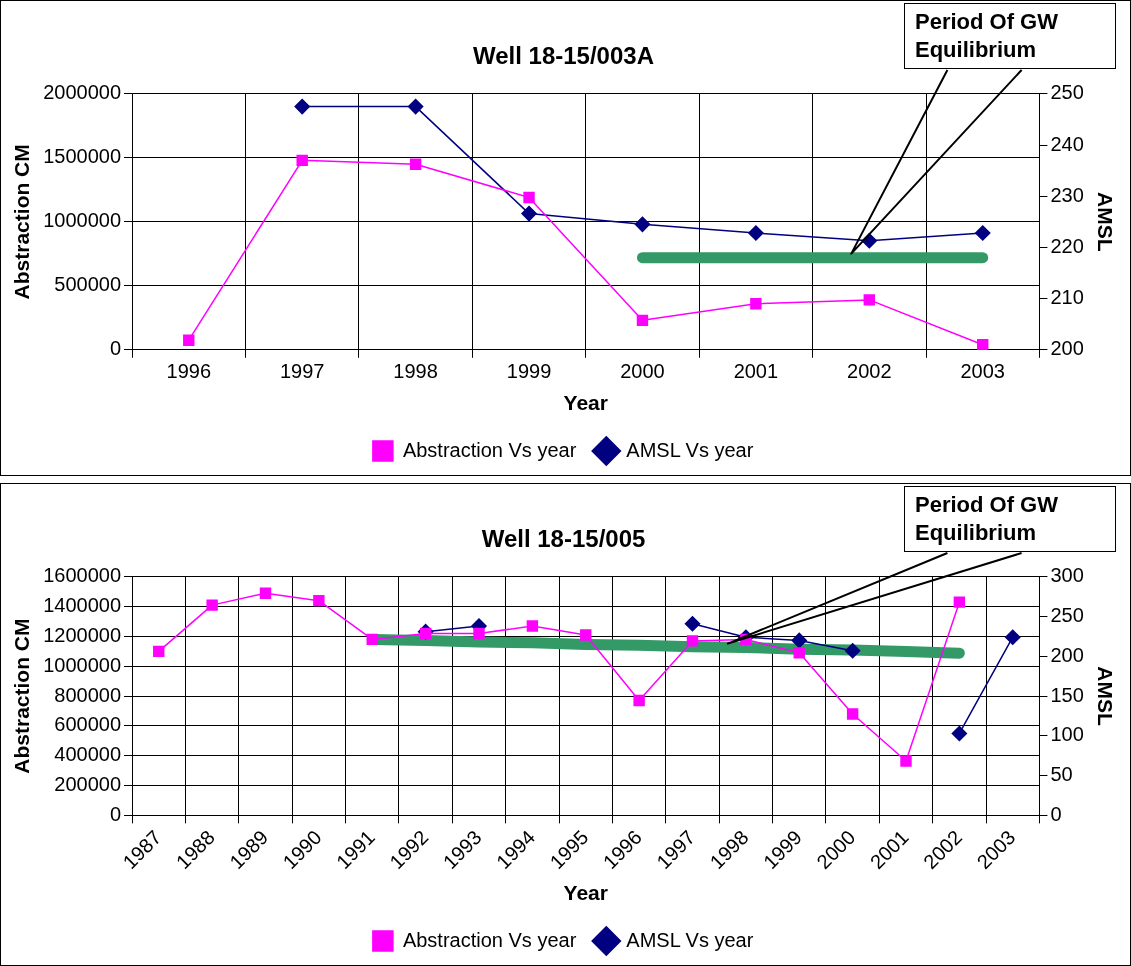 The width and height of the screenshot is (1131, 966). I want to click on y-tick-label: 1600000, so click(82, 575).